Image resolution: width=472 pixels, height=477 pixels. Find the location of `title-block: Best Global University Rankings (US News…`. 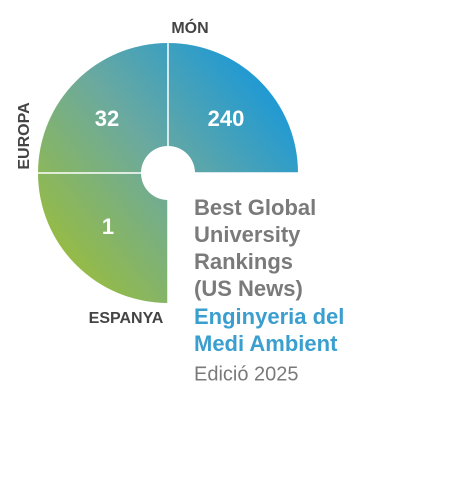

title-block: Best Global University Rankings (US News… is located at coordinates (255, 248).